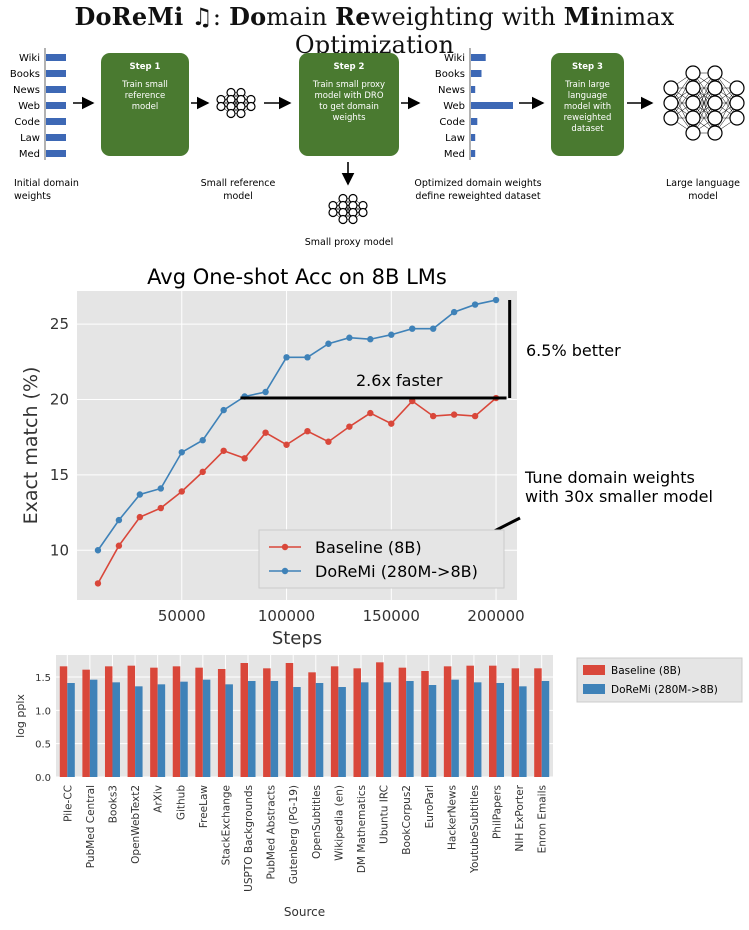  What do you see at coordinates (573, 350) in the screenshot?
I see `better-annotation: 6.5% better` at bounding box center [573, 350].